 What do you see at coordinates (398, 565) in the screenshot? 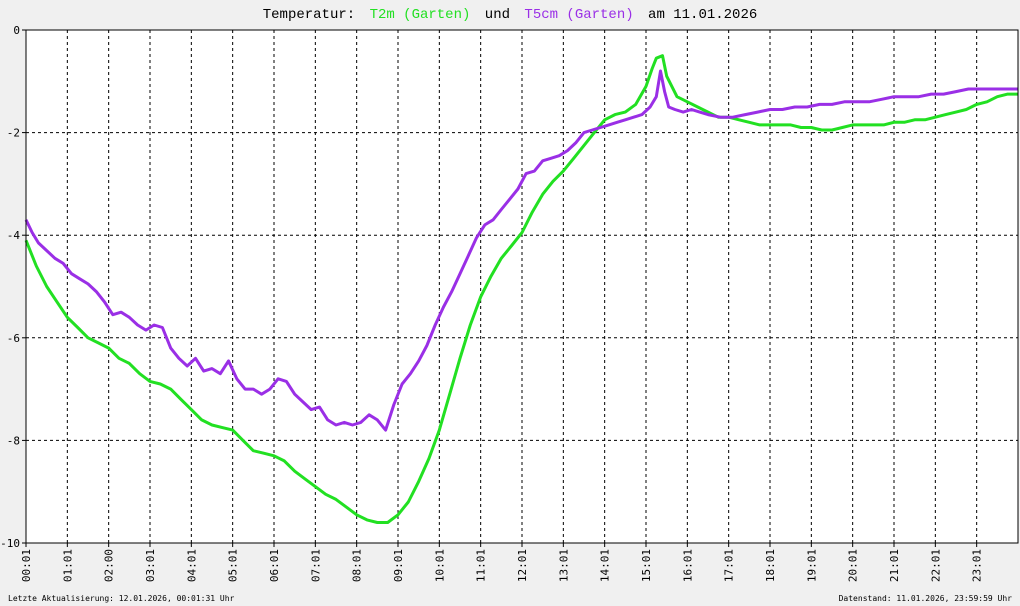
I see `x-tick-label: 09:01` at bounding box center [398, 565].